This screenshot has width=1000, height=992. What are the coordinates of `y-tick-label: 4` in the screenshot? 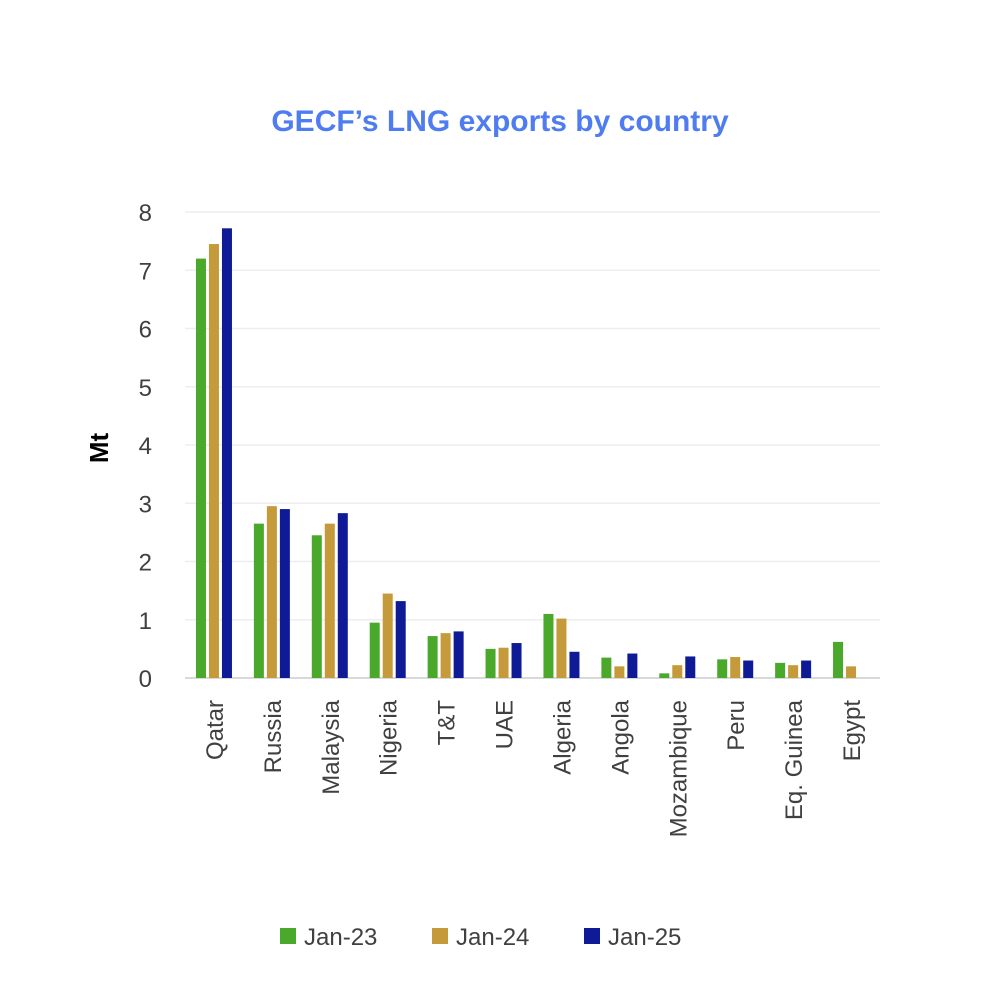 It's located at (145, 446).